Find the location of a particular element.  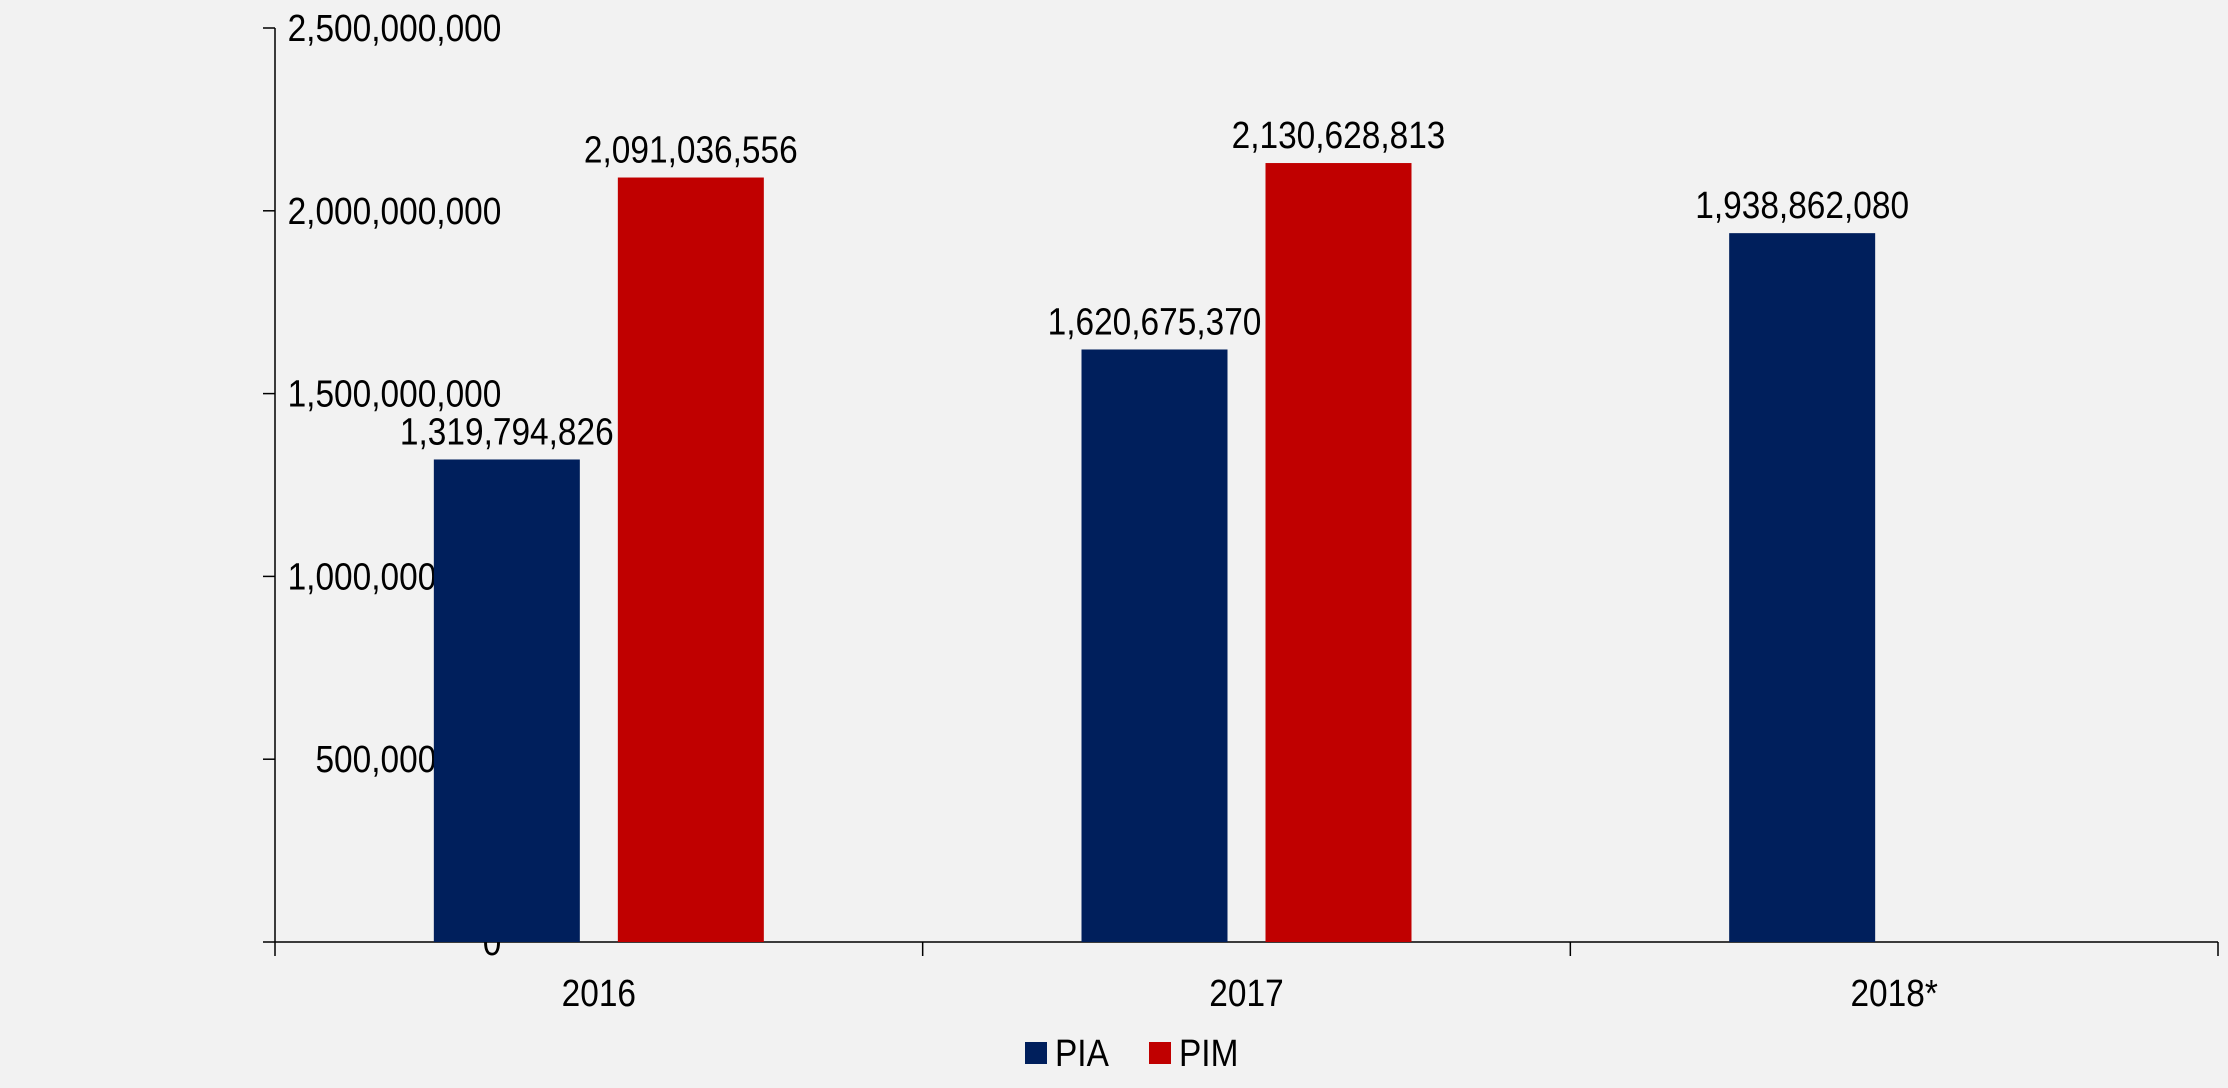

bar-pia-2017 is located at coordinates (1154, 645).